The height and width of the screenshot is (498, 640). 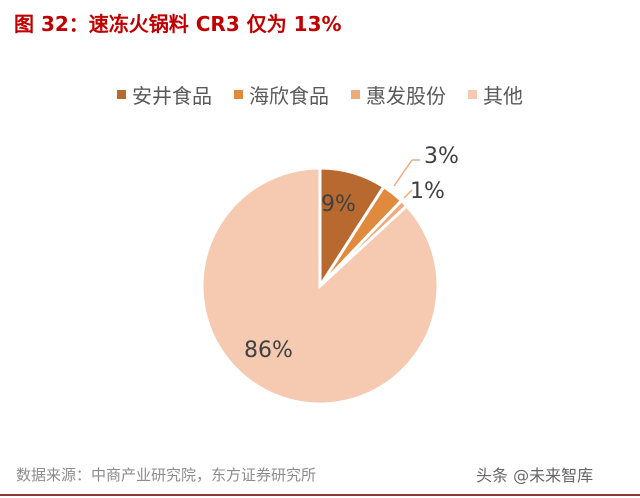 What do you see at coordinates (441, 156) in the screenshot?
I see `data-label: 3%` at bounding box center [441, 156].